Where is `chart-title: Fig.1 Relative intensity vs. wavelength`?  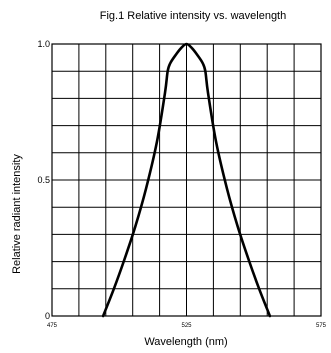 chart-title: Fig.1 Relative intensity vs. wavelength is located at coordinates (193, 16).